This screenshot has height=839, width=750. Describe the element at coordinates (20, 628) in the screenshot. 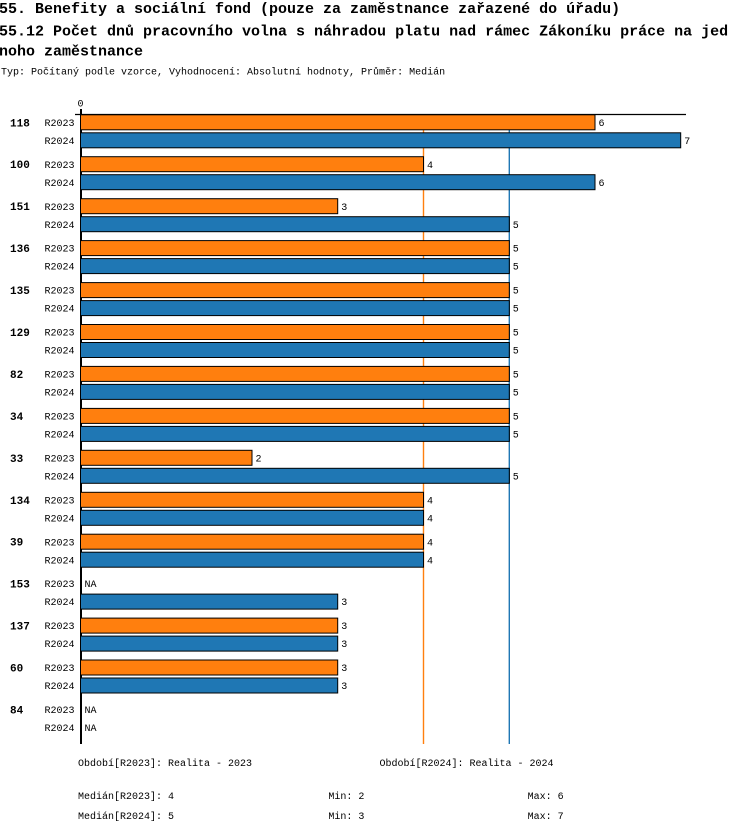

I see `svg-text: 137` at that location.